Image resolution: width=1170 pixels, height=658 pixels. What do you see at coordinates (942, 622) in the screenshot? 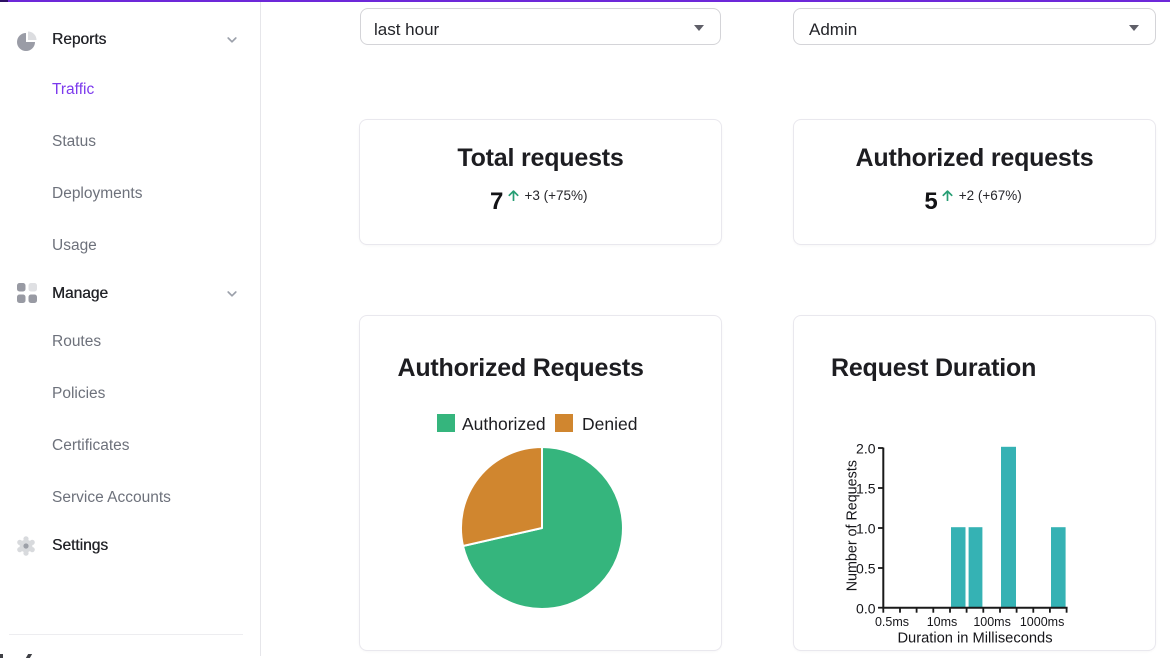
I see `svg-text: 10ms` at bounding box center [942, 622].